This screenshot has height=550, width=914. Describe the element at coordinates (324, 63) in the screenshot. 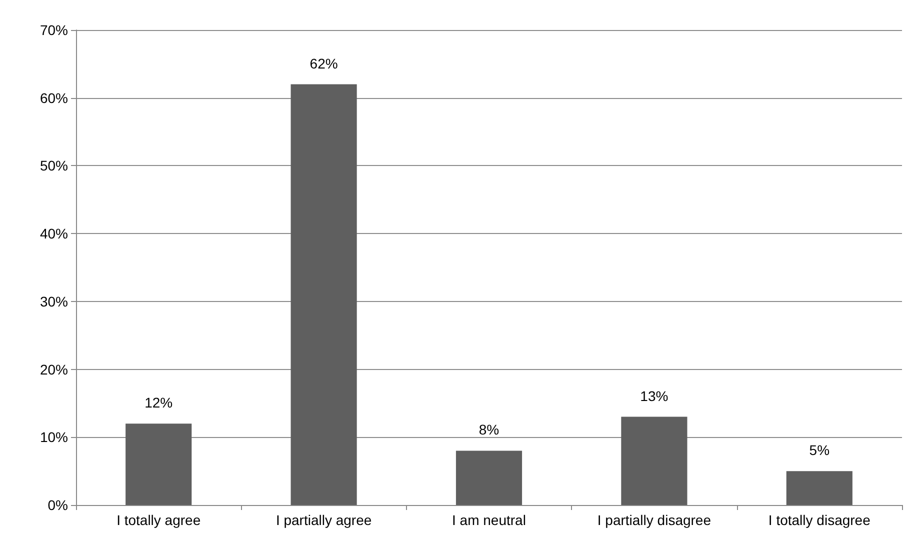

I see `data-label: 62%` at that location.